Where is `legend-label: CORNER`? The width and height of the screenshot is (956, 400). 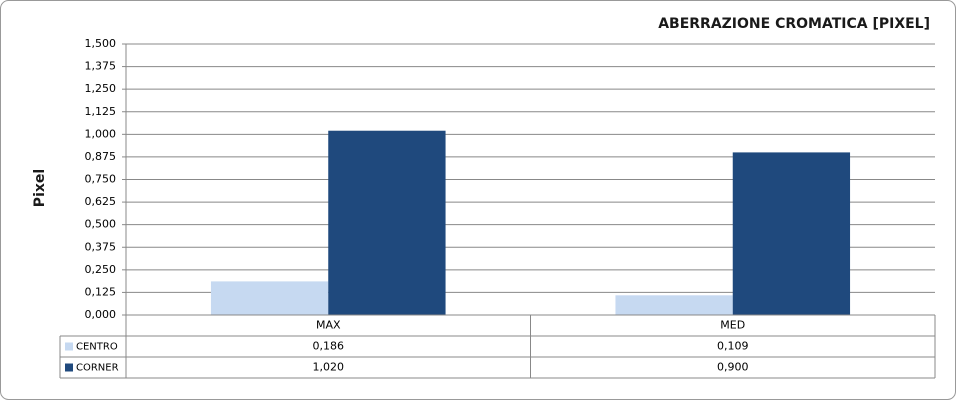
legend-label: CORNER is located at coordinates (97, 368).